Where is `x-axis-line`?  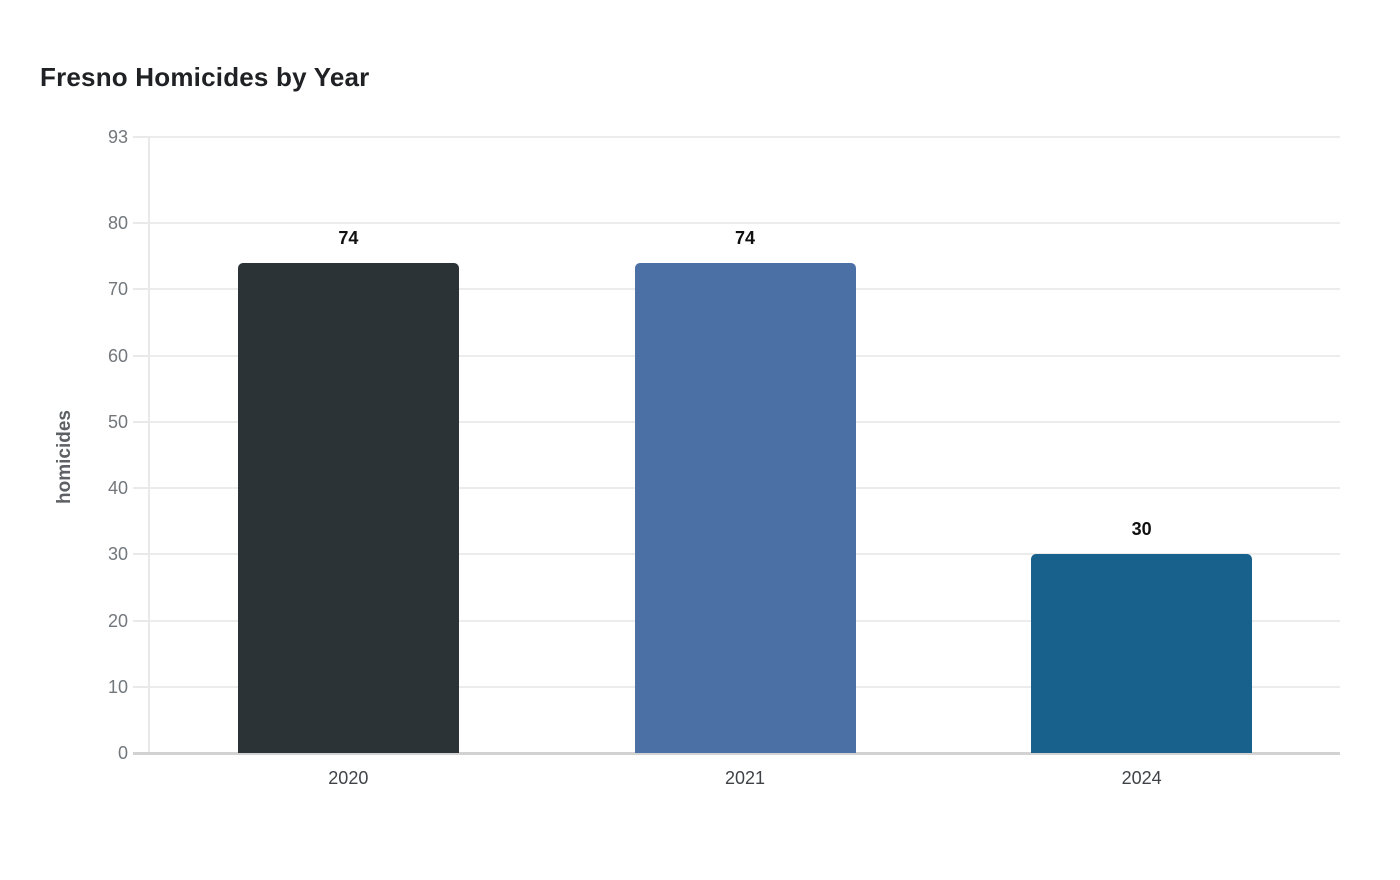
x-axis-line is located at coordinates (736, 753).